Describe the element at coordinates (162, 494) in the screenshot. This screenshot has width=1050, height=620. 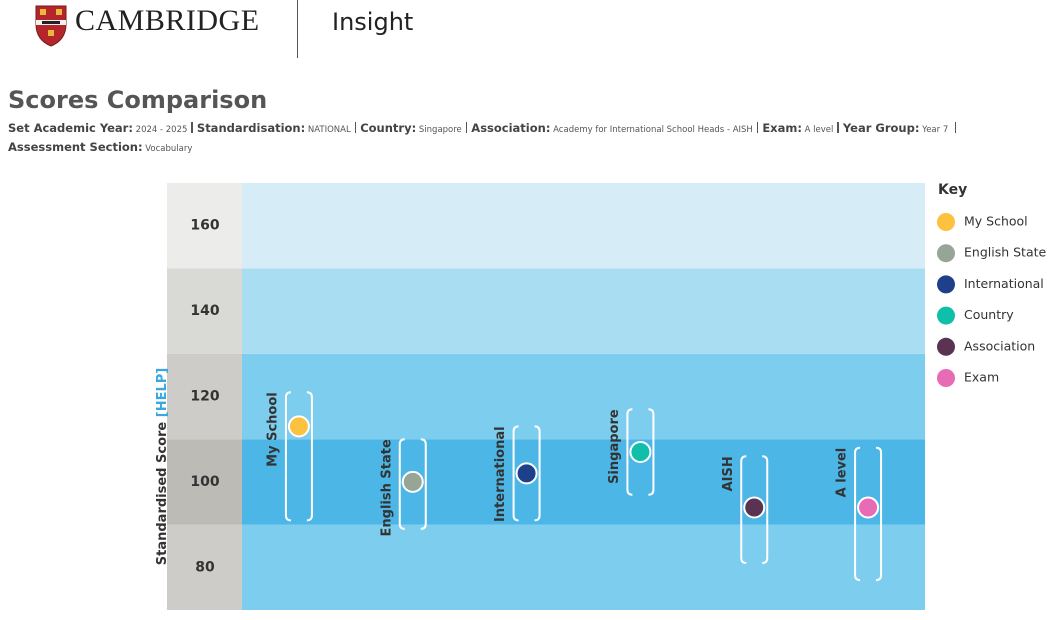
I see `y-axis-title: Standardised Score` at that location.